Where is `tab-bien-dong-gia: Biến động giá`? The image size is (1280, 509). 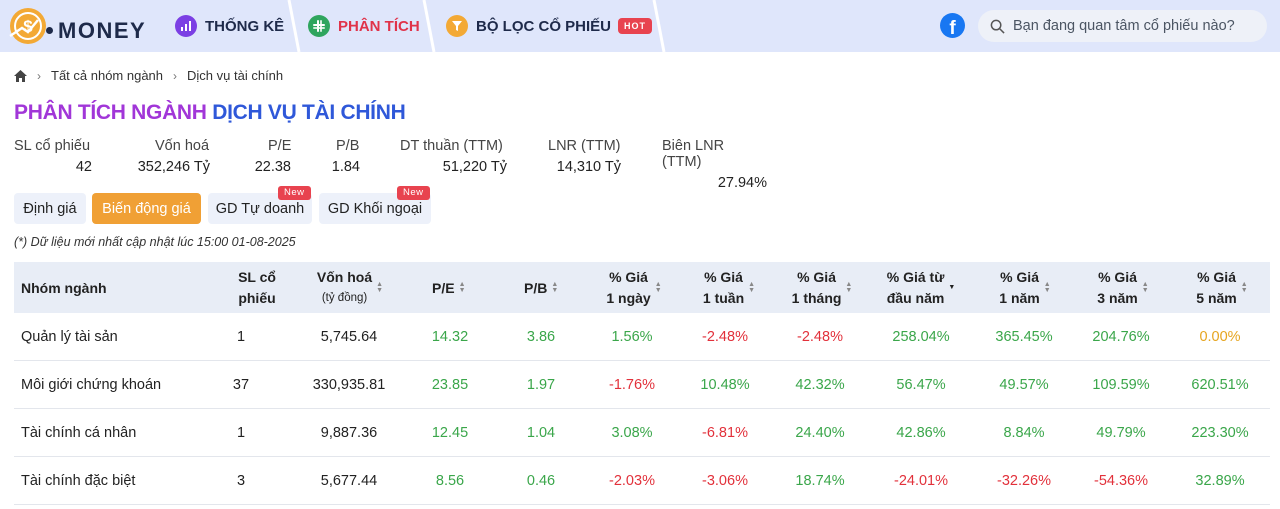
tab-bien-dong-gia: Biến động giá is located at coordinates (146, 208).